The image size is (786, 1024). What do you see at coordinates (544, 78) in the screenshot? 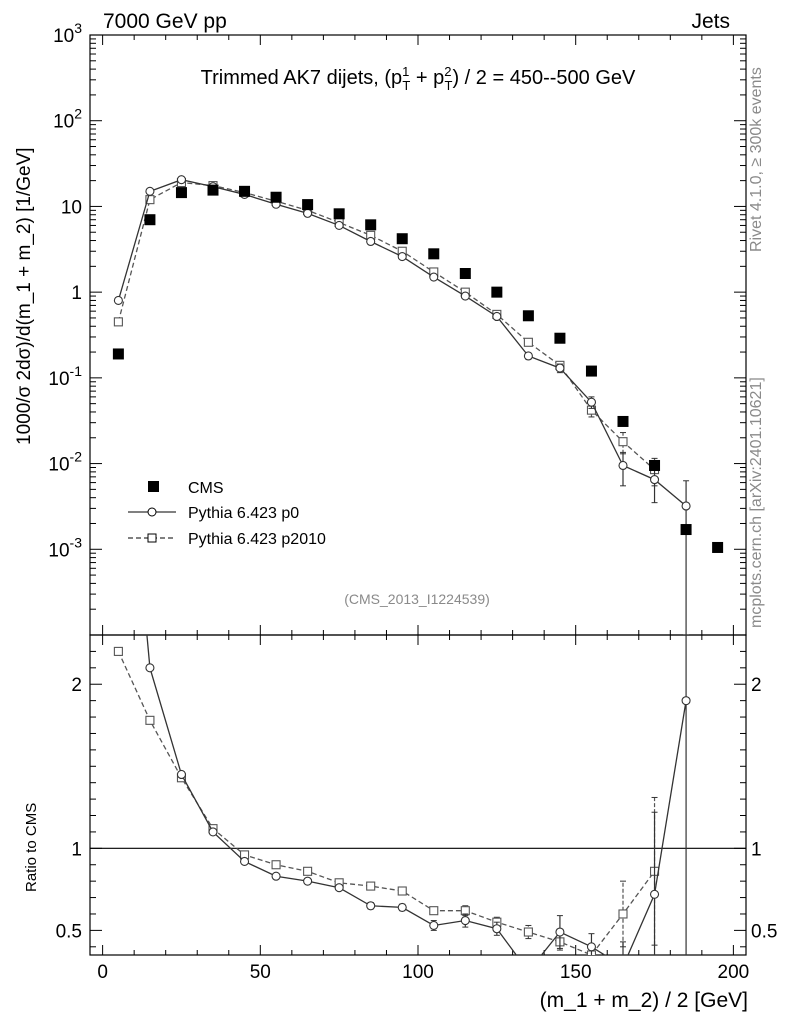
I see `title-part-c: ) / 2 = 450--500 GeV` at bounding box center [544, 78].